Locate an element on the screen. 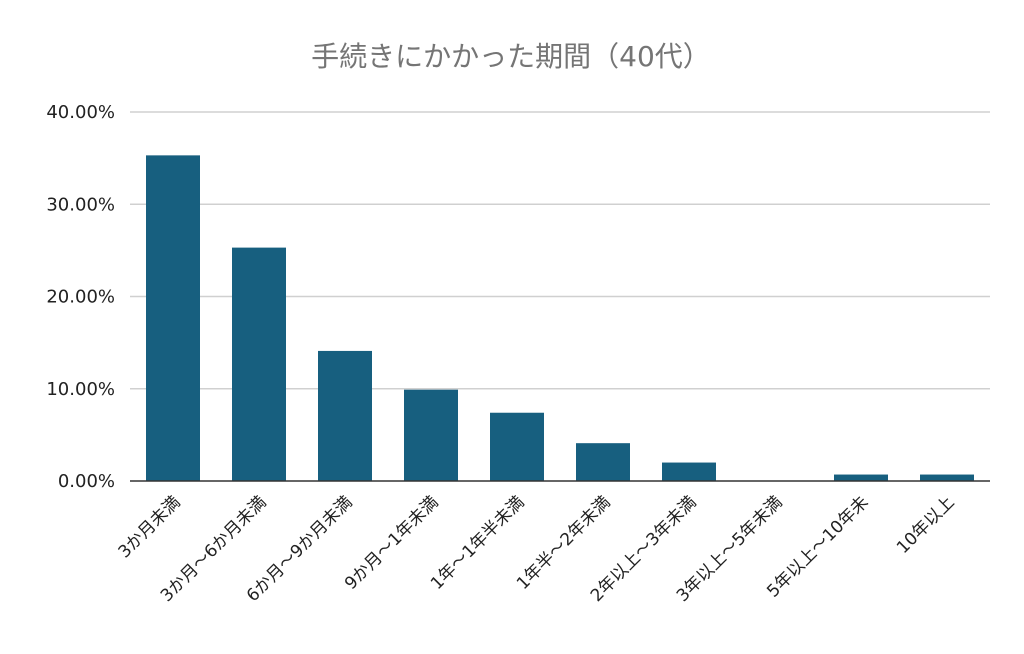 This screenshot has height=654, width=1024. y-tick-label: 40.00% is located at coordinates (80, 112).